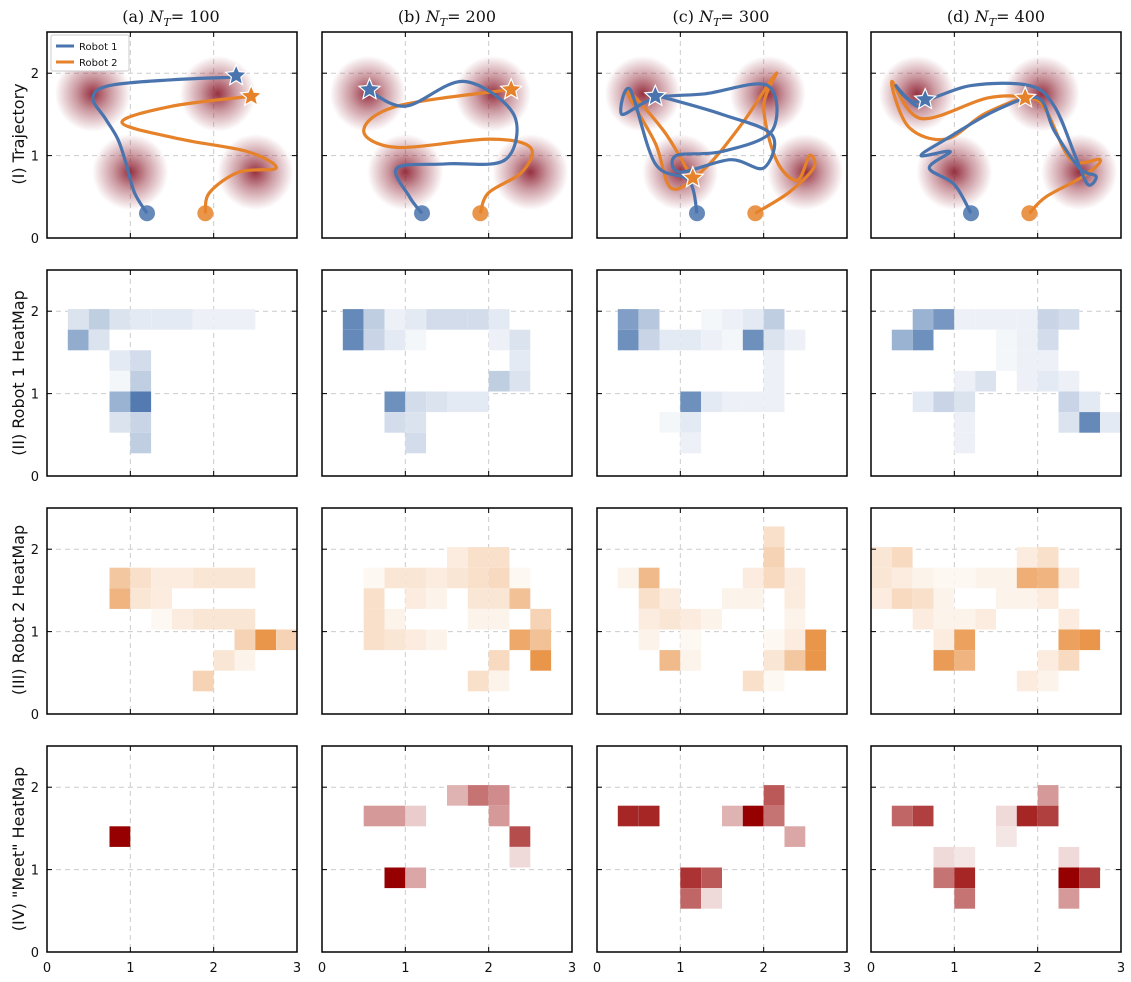 Image resolution: width=1131 pixels, height=982 pixels. What do you see at coordinates (195, 16) in the screenshot?
I see `column-title-a-value: = 100` at bounding box center [195, 16].